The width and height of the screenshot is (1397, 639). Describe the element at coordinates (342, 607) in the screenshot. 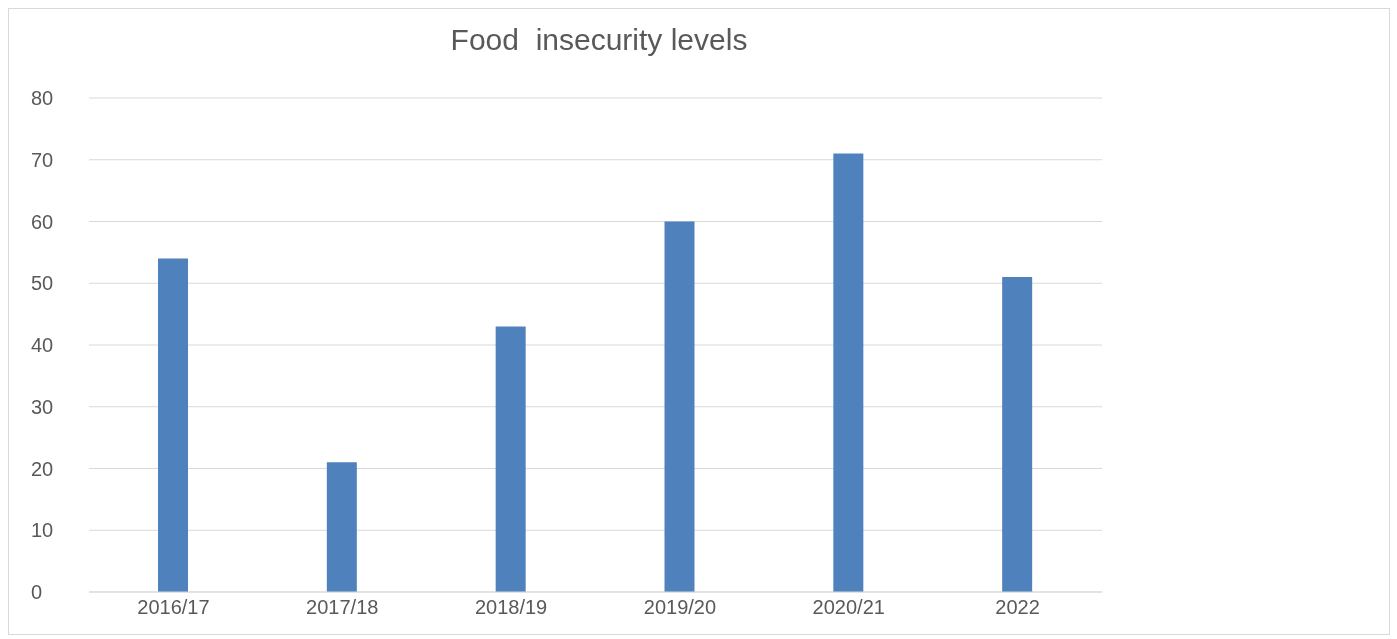

I see `x-tick-label: 2017/18` at that location.